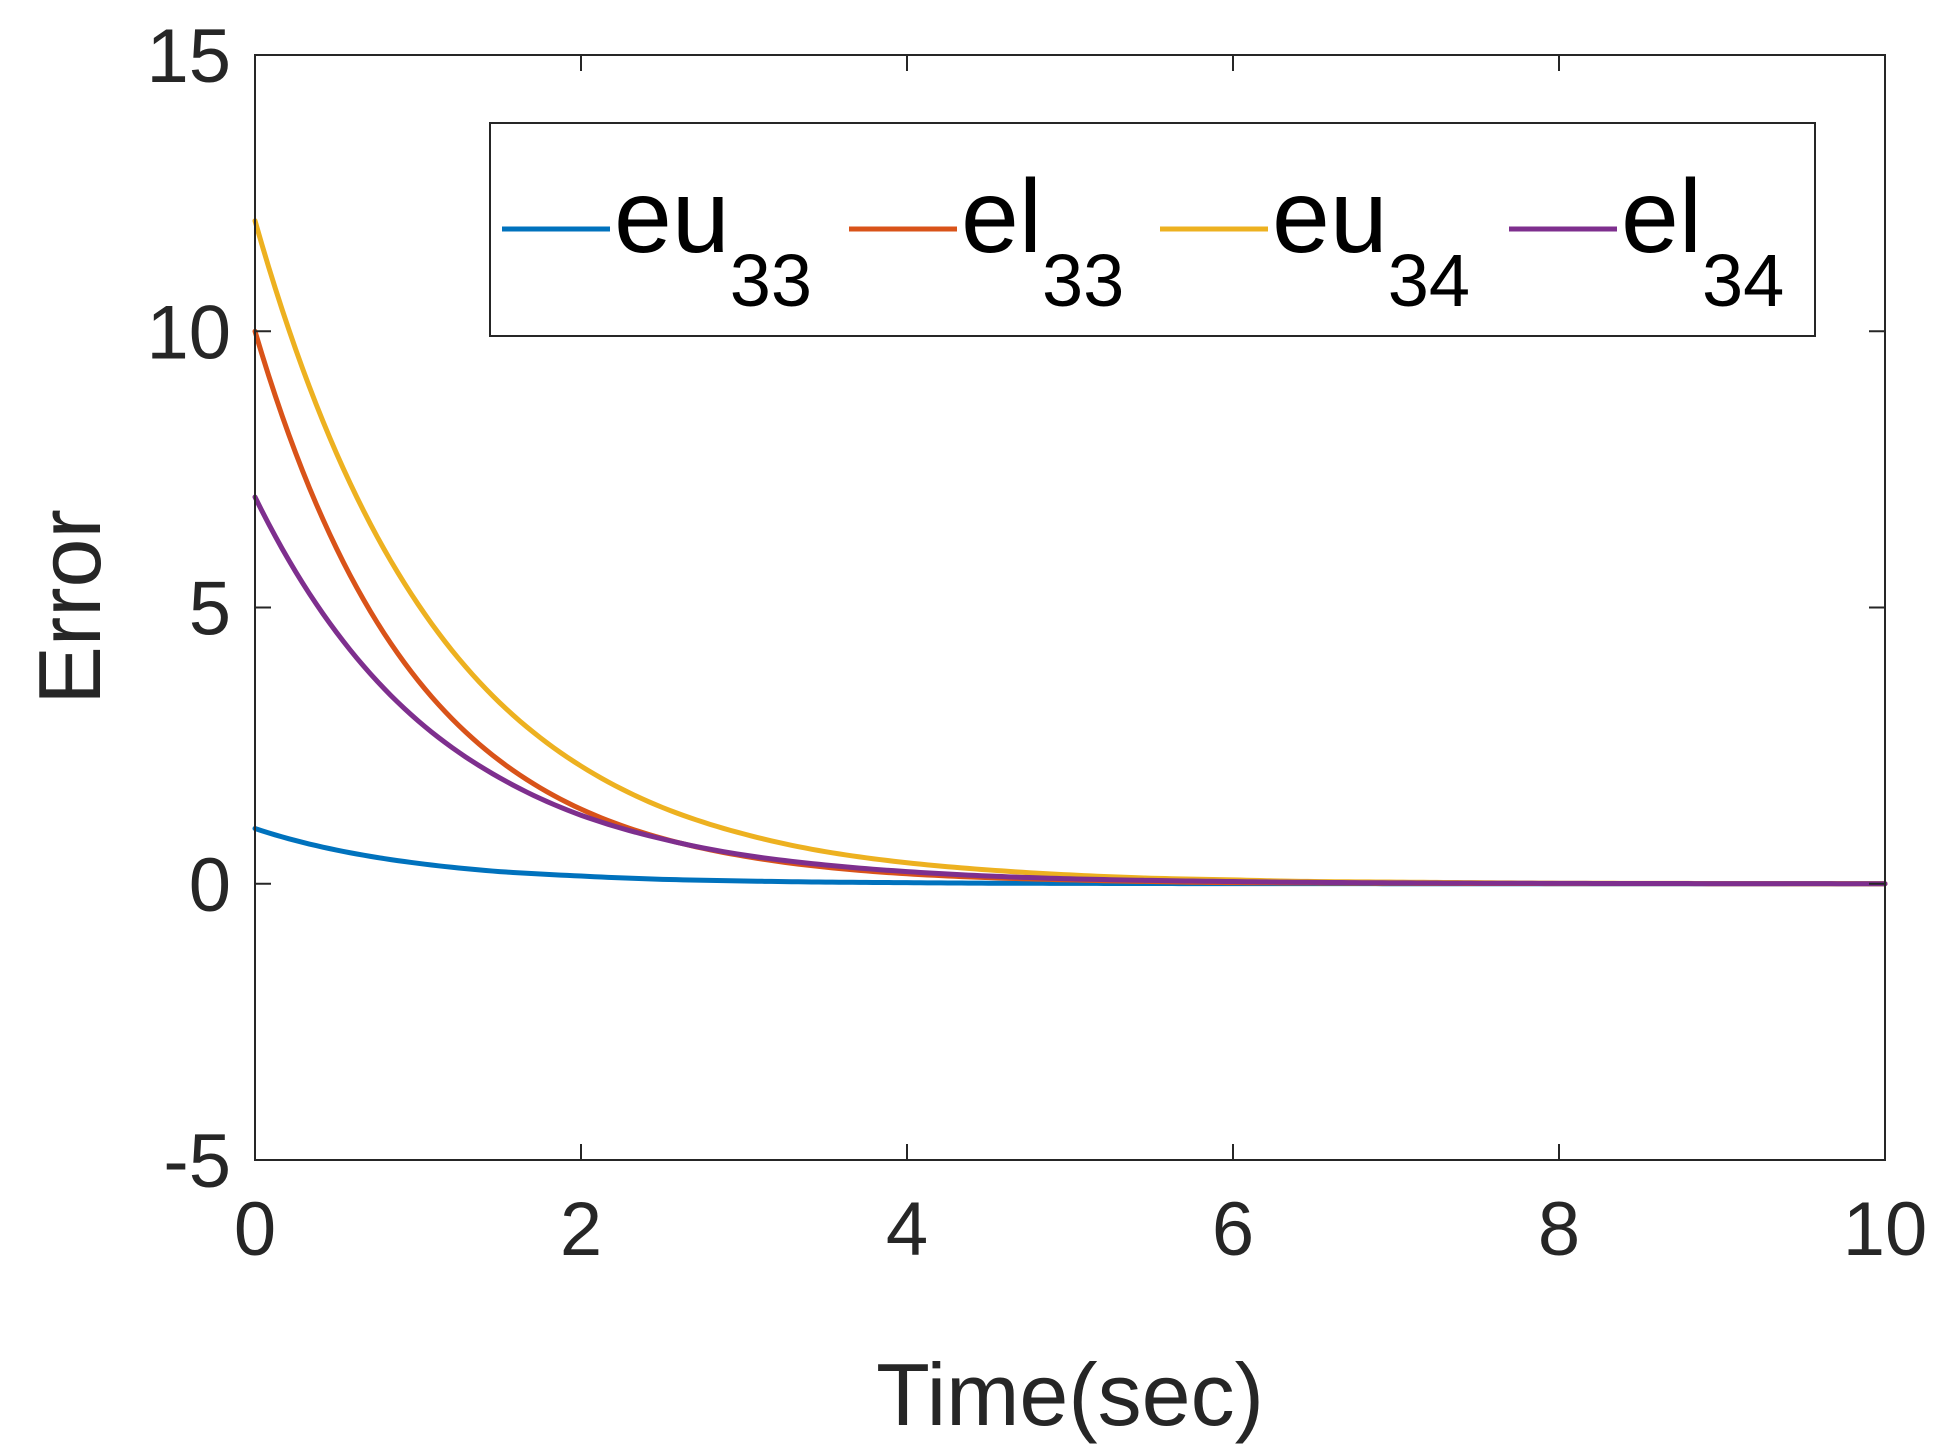 The image size is (1933, 1449). Describe the element at coordinates (1152, 229) in the screenshot. I see `legend: eu33 el33 eu34 el34` at that location.